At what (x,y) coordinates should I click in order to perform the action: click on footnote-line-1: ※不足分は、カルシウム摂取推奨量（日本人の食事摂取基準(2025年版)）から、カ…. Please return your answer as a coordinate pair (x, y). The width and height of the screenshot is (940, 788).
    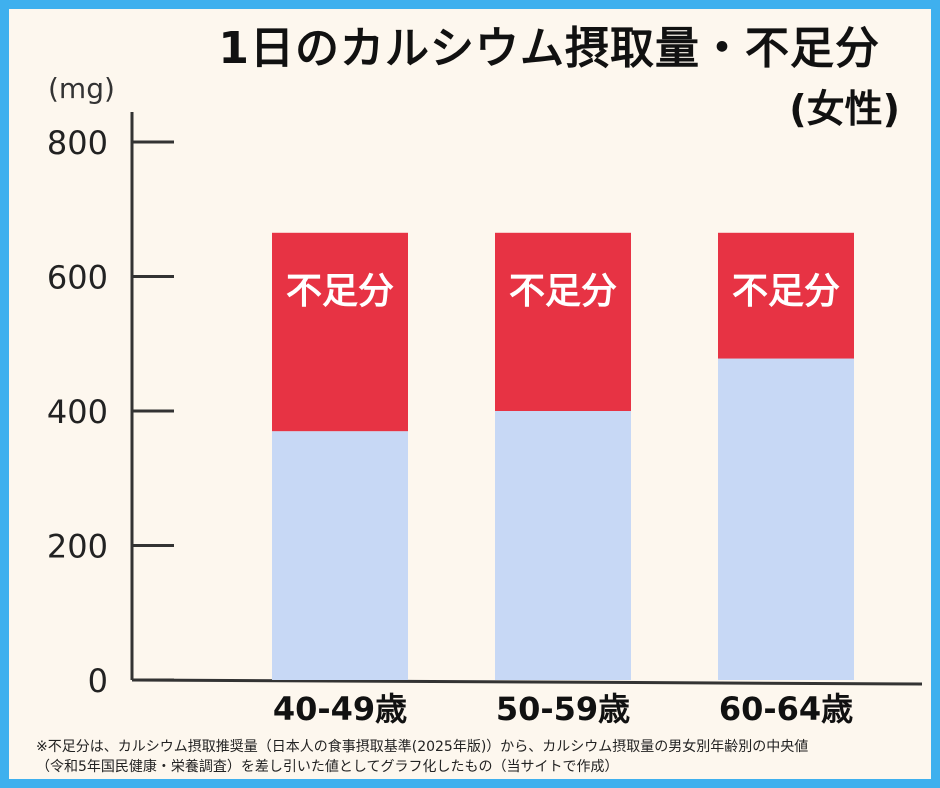
    Looking at the image, I should click on (422, 747).